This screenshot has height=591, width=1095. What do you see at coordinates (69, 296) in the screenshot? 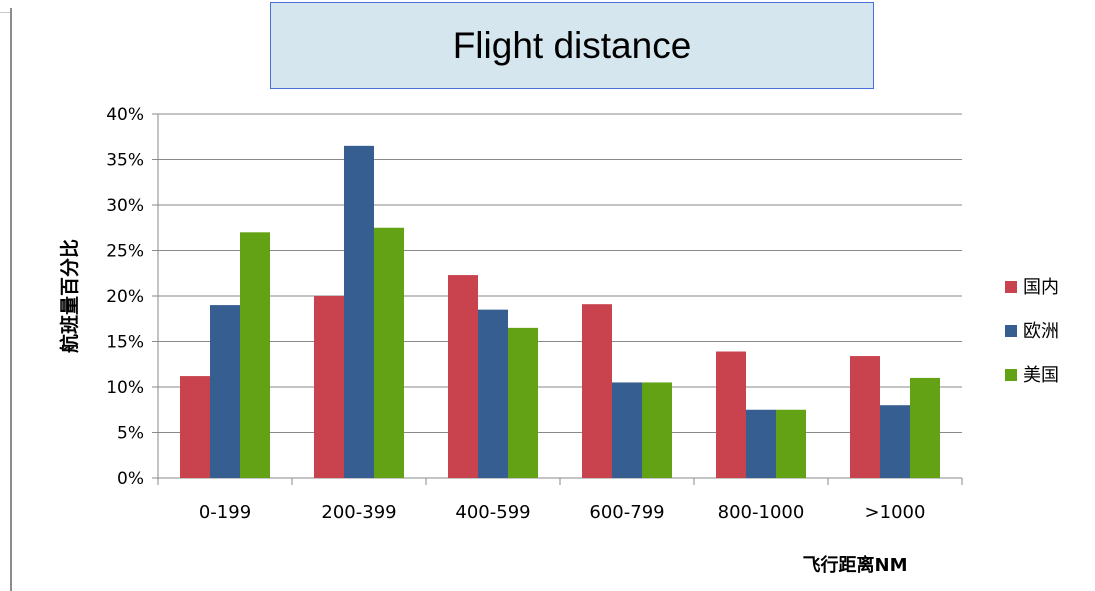
I see `y-axis-label: 航班量百分比` at bounding box center [69, 296].